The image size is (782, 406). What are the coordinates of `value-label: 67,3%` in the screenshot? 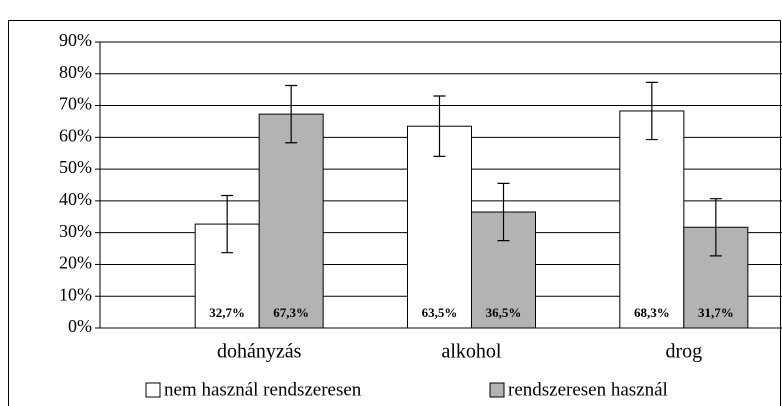 It's located at (291, 312).